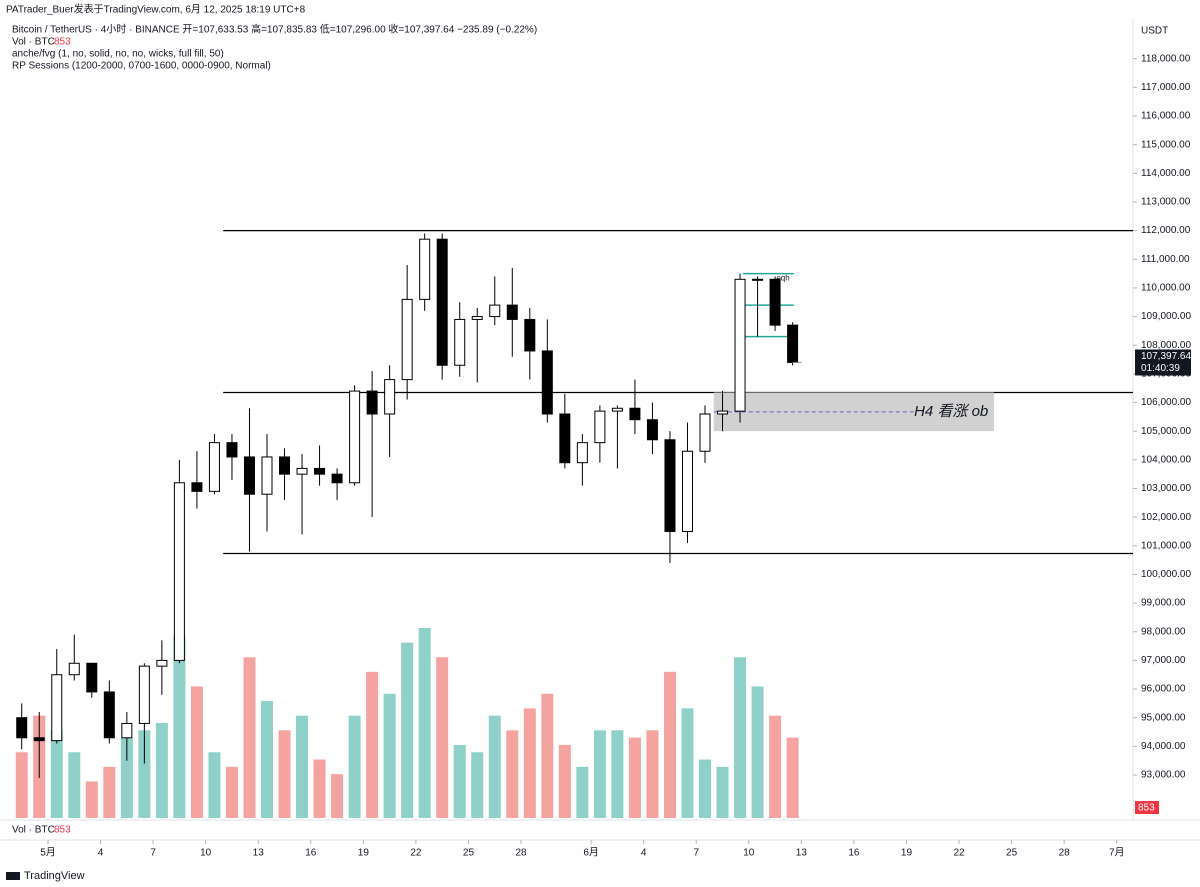 Image resolution: width=1200 pixels, height=887 pixels. What do you see at coordinates (1166, 545) in the screenshot?
I see `y-tick-label: 101,000.00` at bounding box center [1166, 545].